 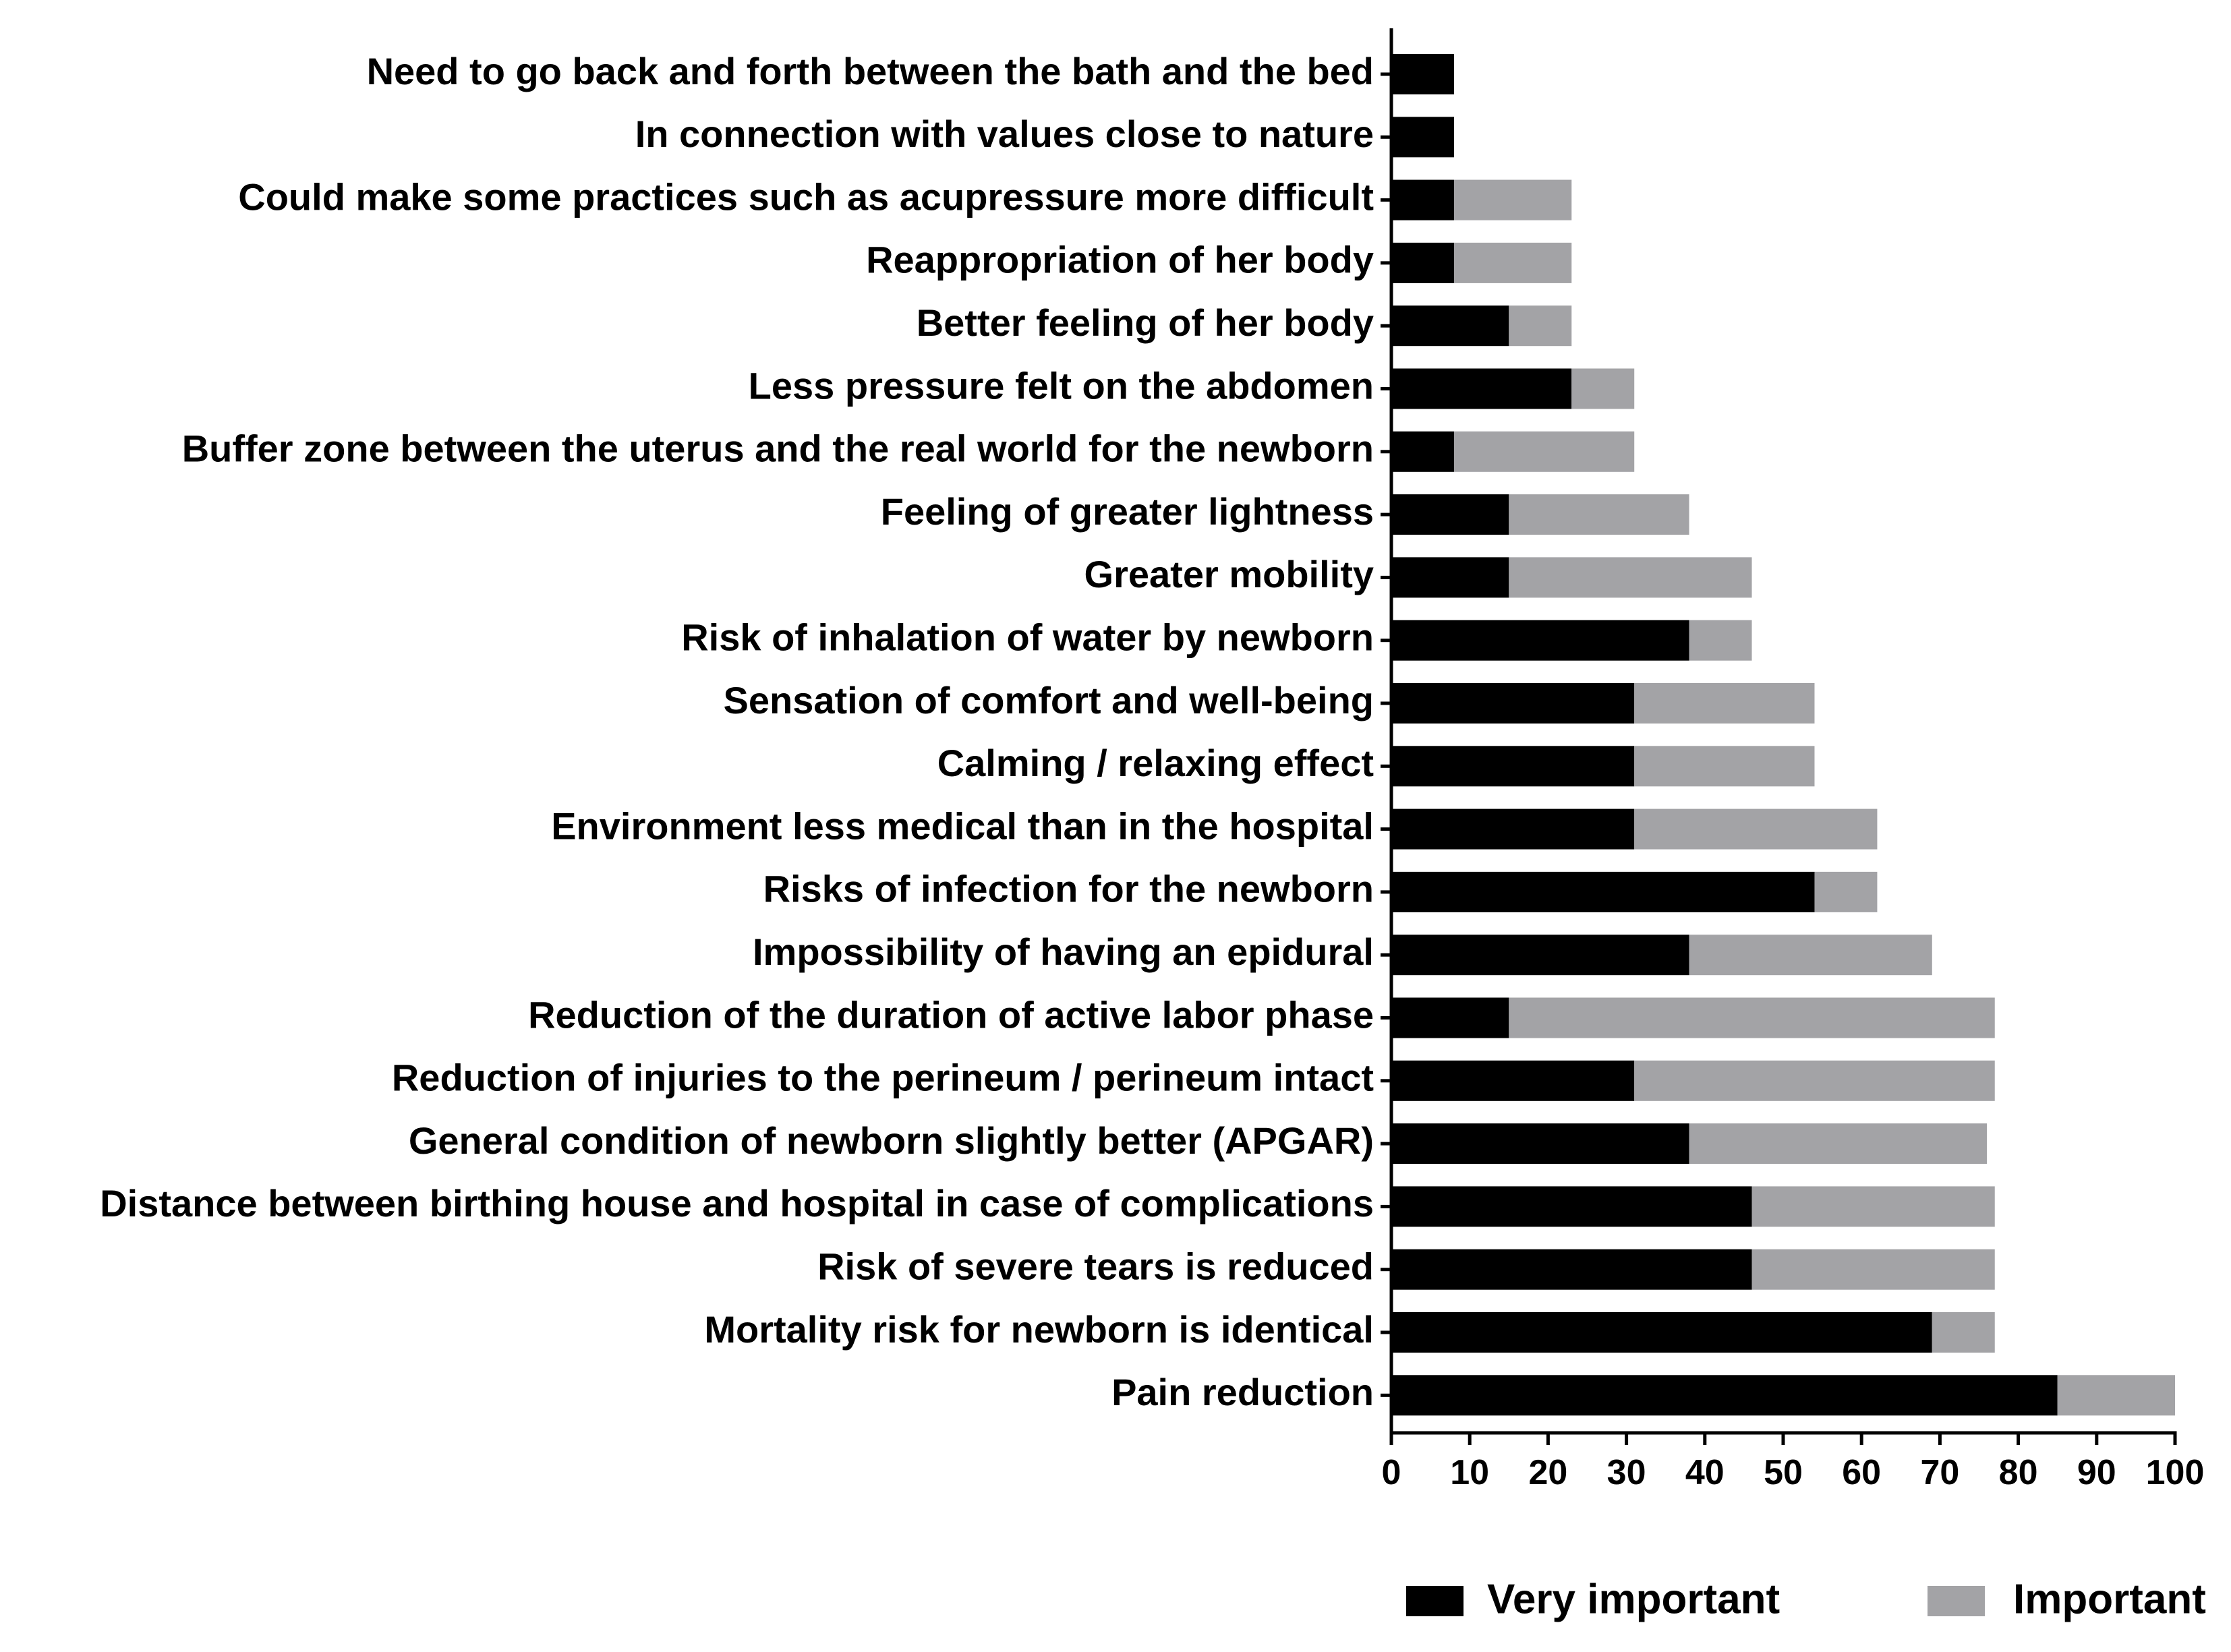 I want to click on x-tick-label: 0, so click(x=1391, y=1473).